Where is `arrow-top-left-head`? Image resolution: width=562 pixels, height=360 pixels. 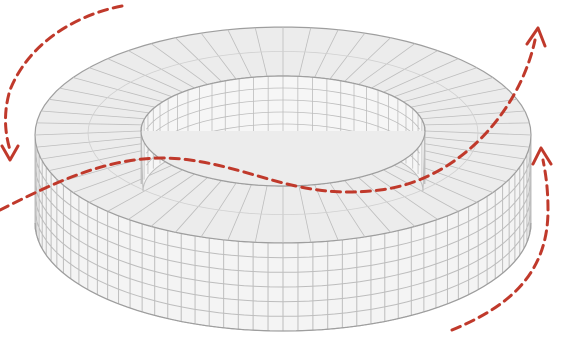 arrow-top-left-head is located at coordinates (10, 153).